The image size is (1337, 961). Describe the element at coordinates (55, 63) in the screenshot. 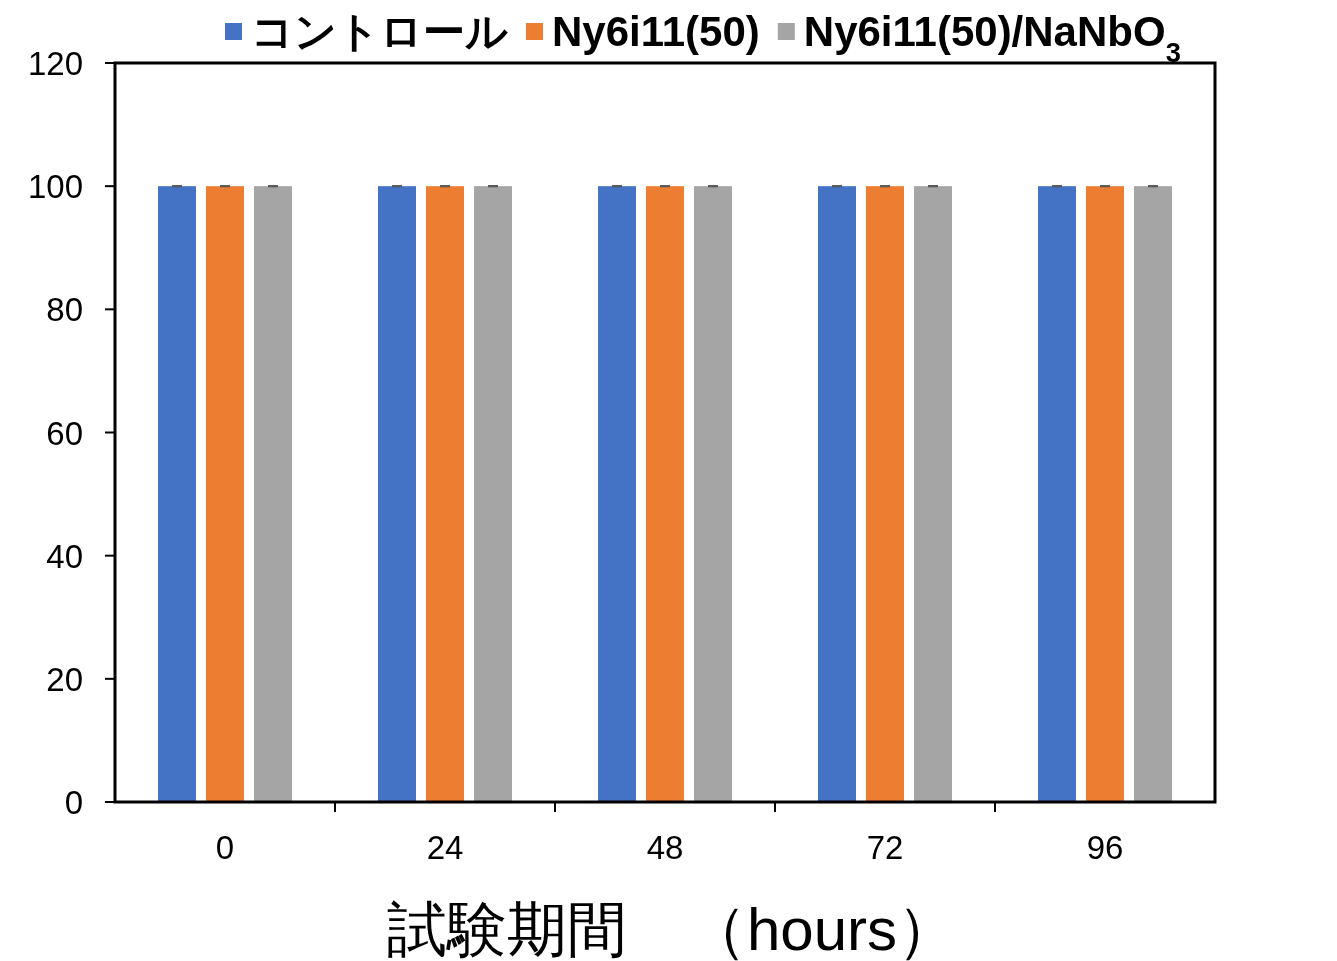

I see `y-tick-label: 120` at that location.